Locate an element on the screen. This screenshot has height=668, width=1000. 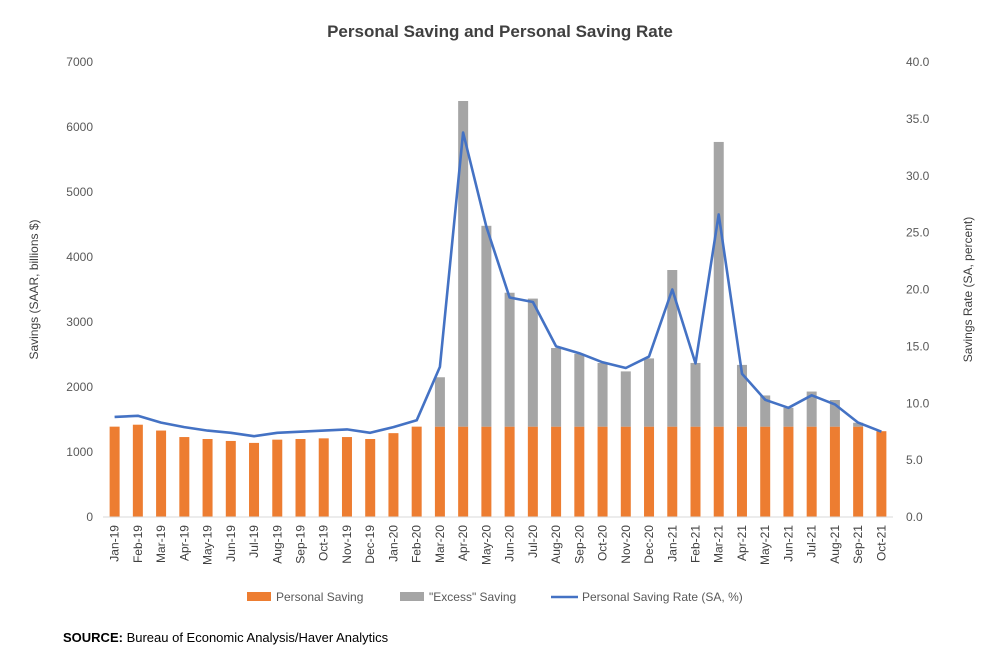
y-tick-label: 5000 is located at coordinates (79, 192).